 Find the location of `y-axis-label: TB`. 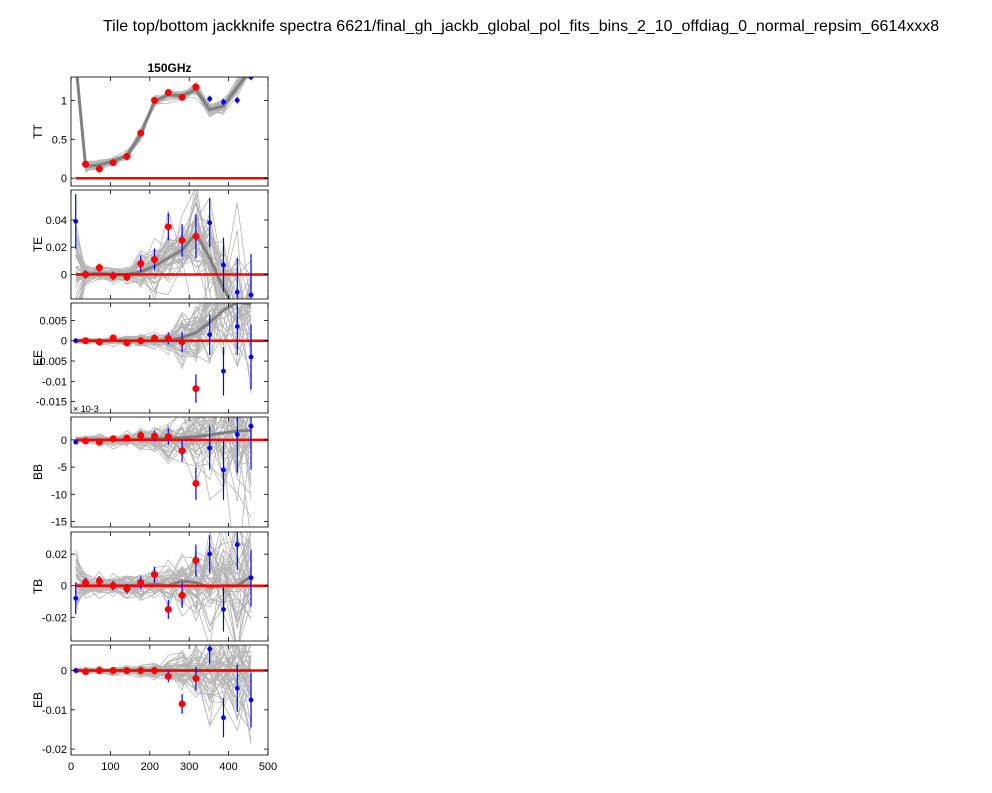

y-axis-label: TB is located at coordinates (38, 586).